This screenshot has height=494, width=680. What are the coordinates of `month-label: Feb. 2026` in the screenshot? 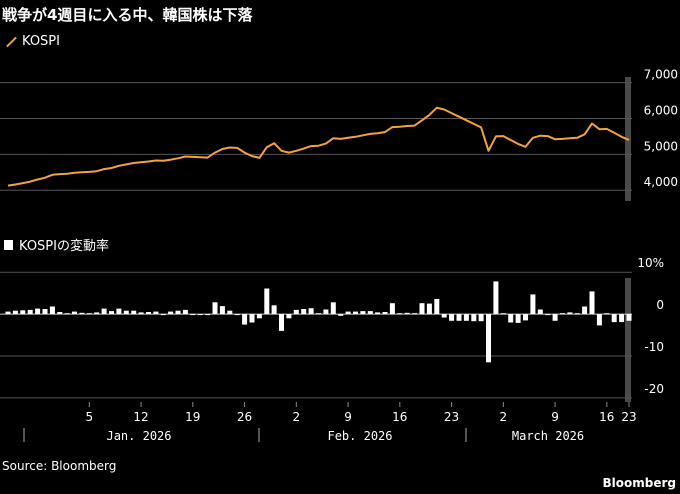 It's located at (359, 436).